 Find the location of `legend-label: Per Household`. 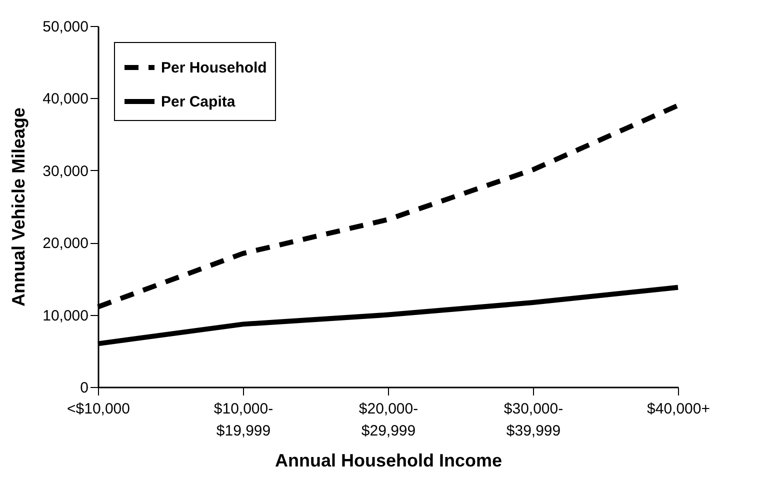

legend-label: Per Household is located at coordinates (214, 68).